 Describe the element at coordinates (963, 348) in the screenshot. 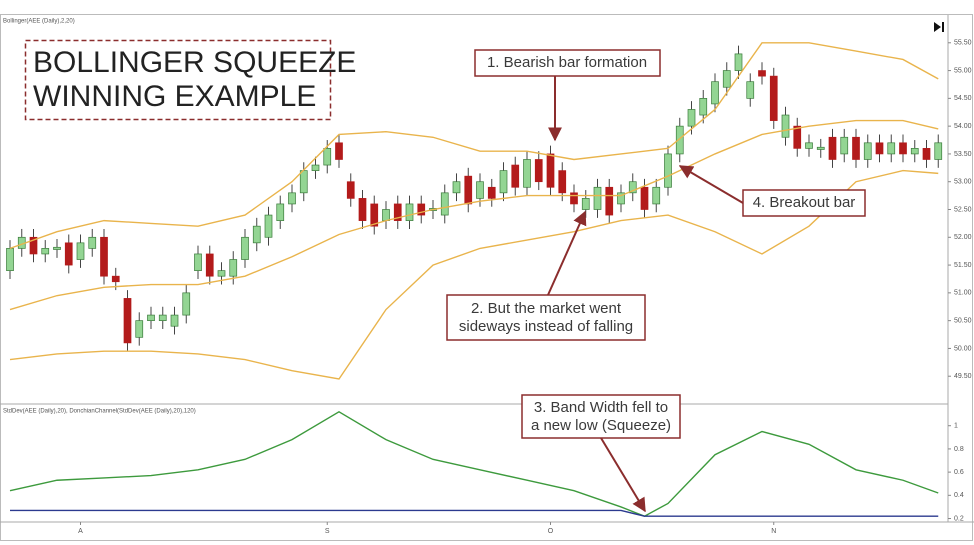

I see `y-tick-label: 50.00` at that location.